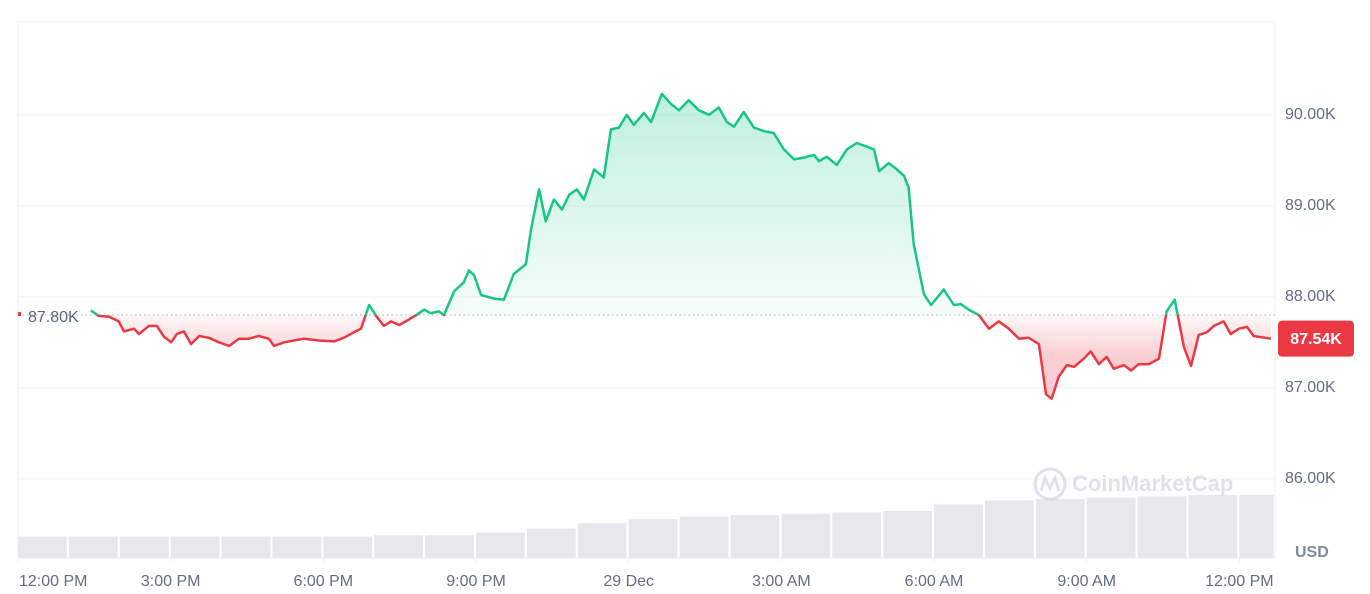 This screenshot has width=1370, height=594. I want to click on y-tick-label: 86.00K, so click(1310, 478).